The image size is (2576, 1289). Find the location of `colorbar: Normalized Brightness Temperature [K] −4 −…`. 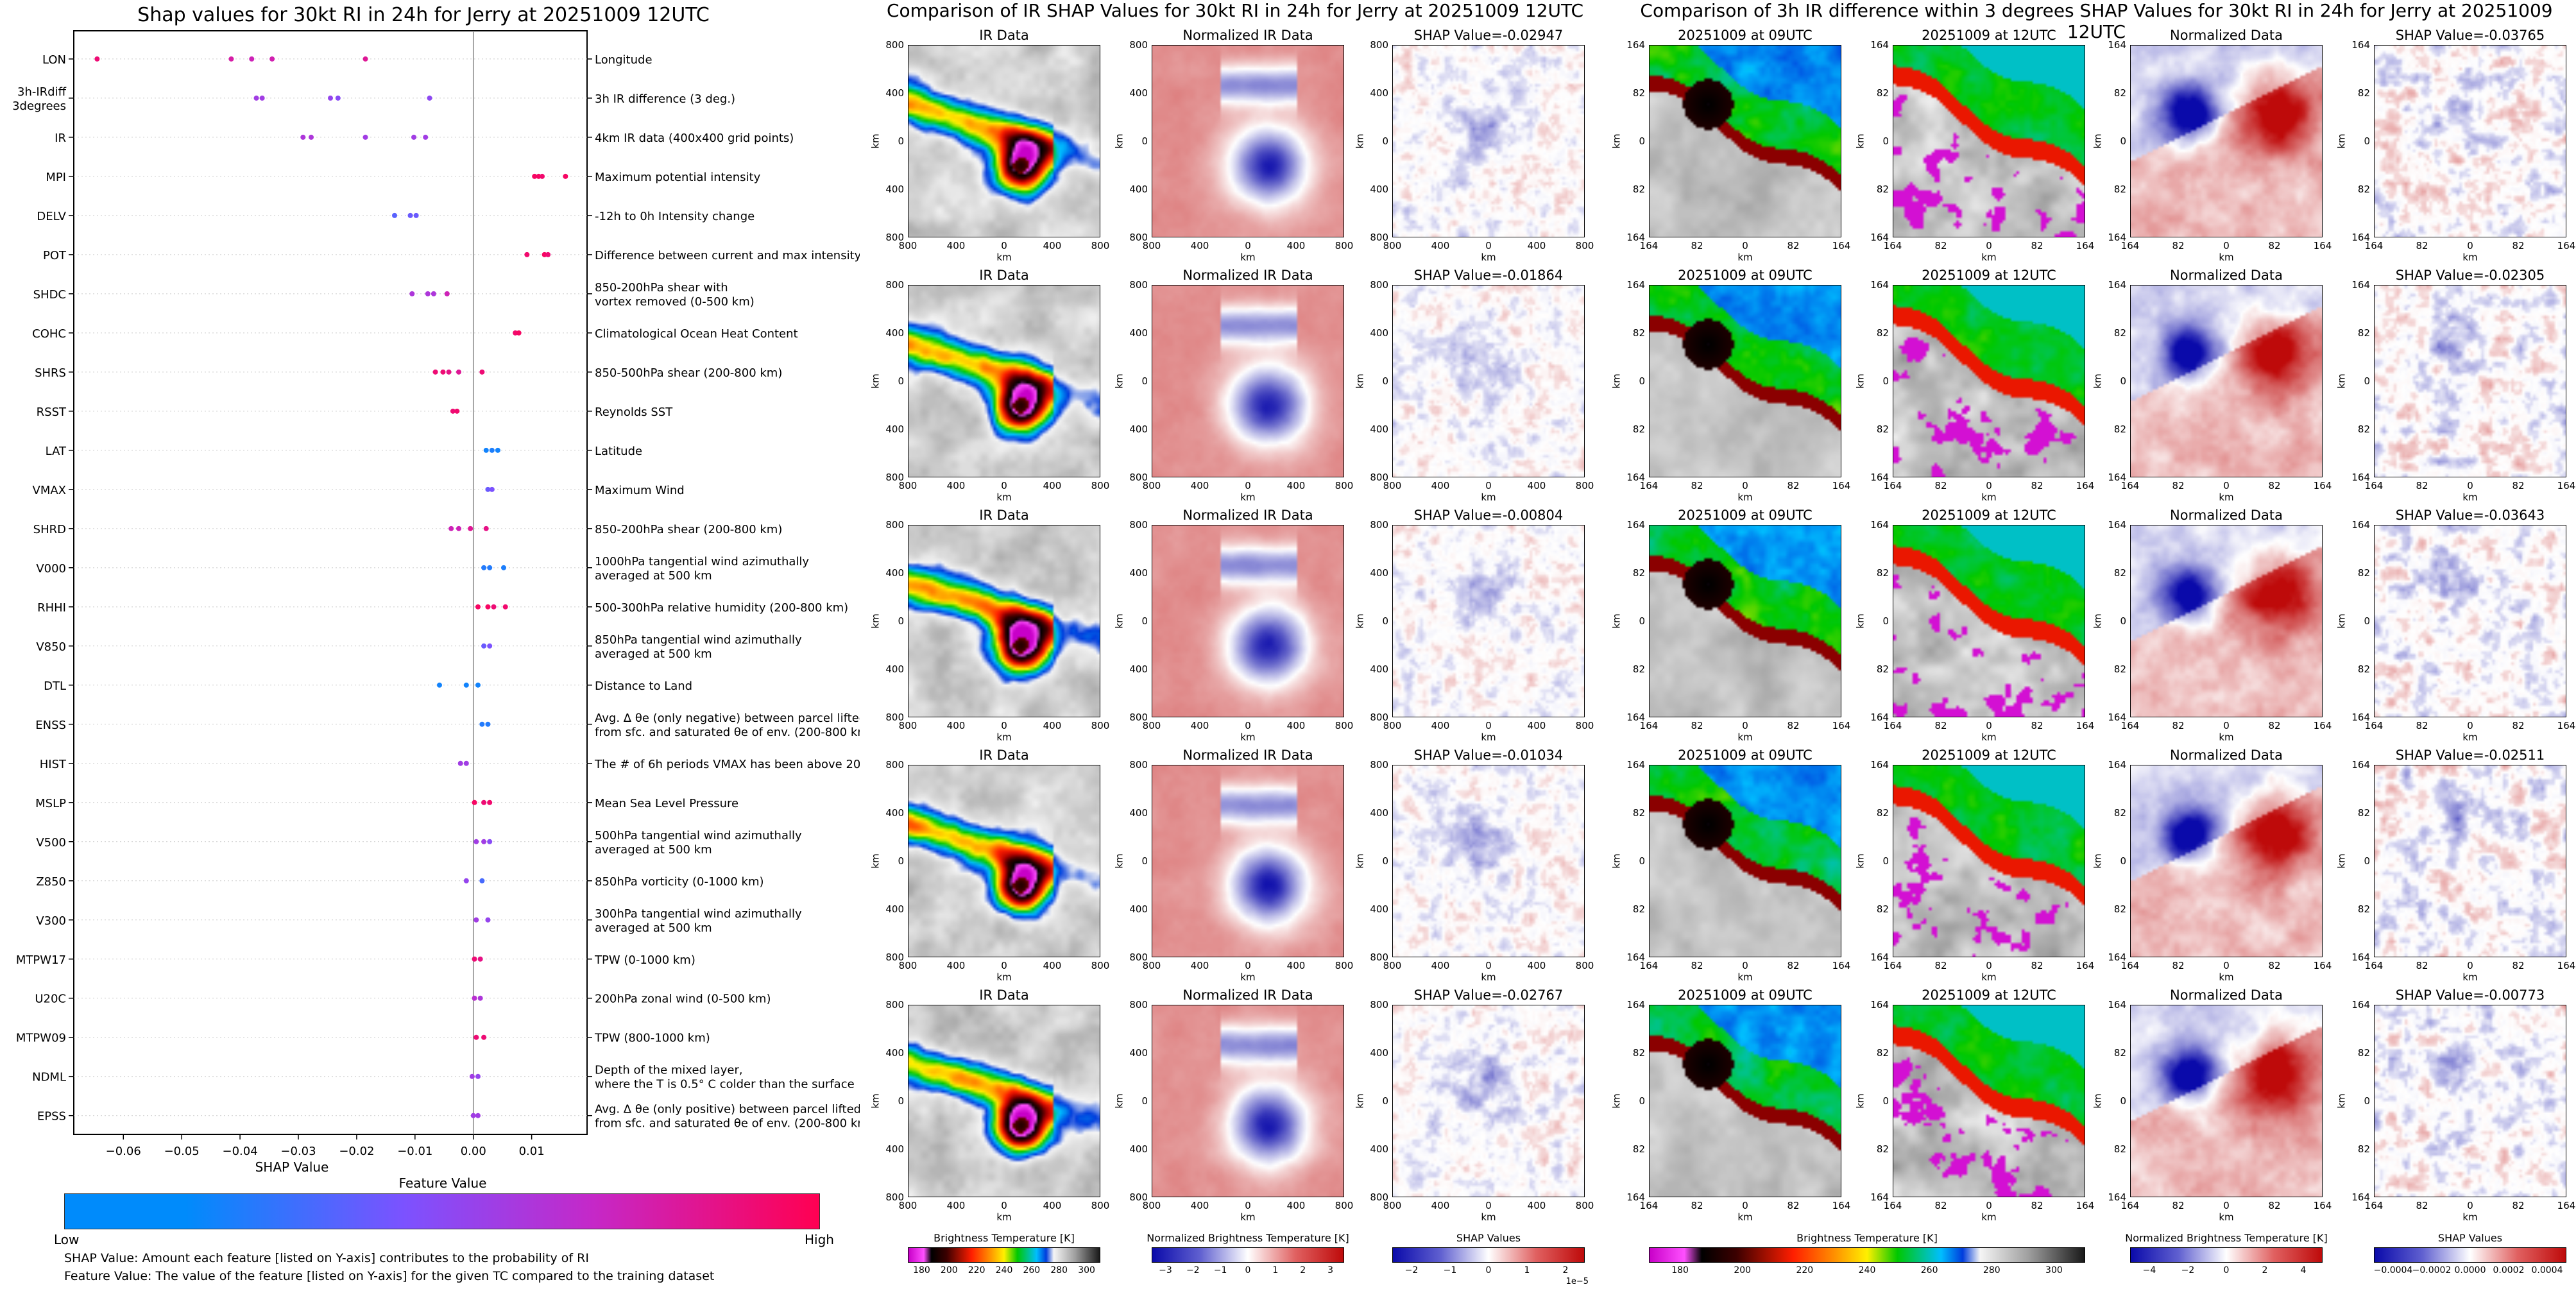

colorbar: Normalized Brightness Temperature [K] −4 −… is located at coordinates (2226, 1260).